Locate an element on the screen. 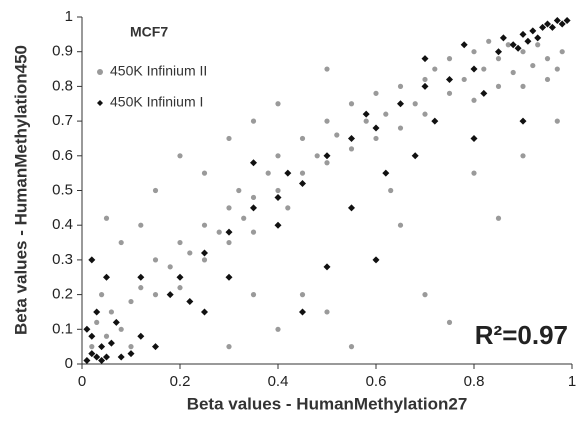  x-tick-label: 0.2 is located at coordinates (180, 381).